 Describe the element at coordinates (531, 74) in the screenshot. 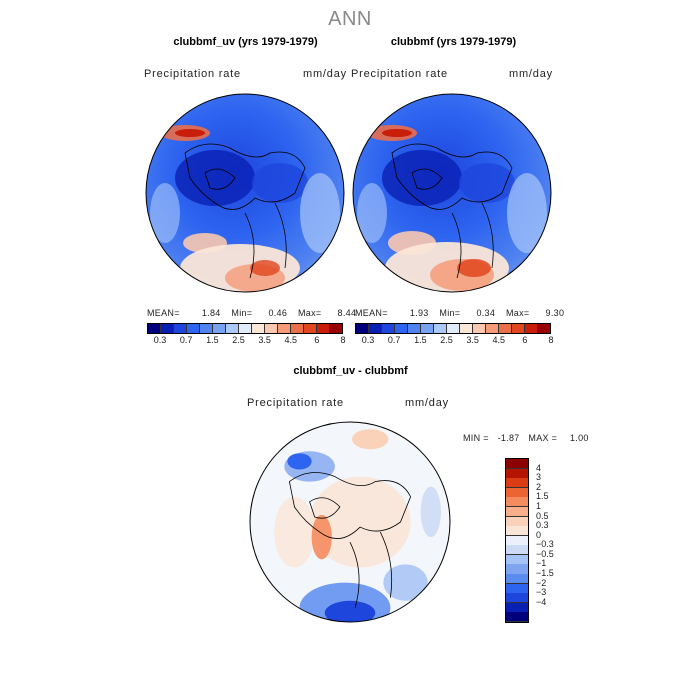

I see `panel2-units: mm/day` at that location.